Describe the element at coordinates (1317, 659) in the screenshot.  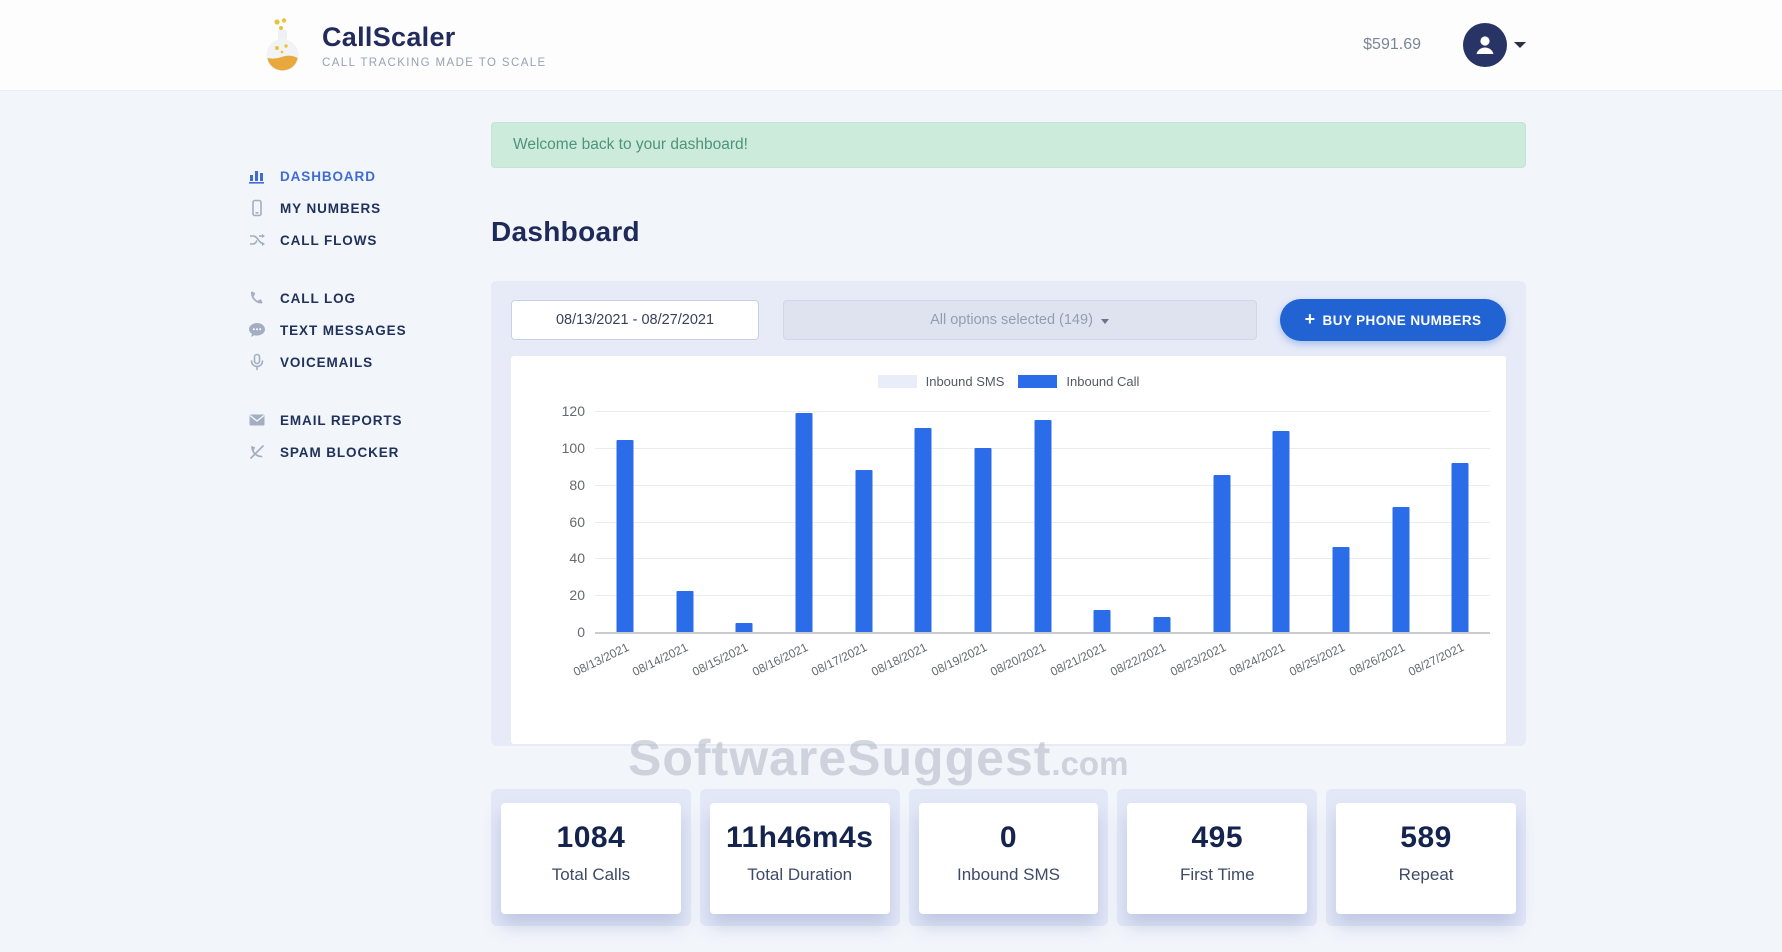
I see `x-axis-tick-label: 08/25/2021` at that location.